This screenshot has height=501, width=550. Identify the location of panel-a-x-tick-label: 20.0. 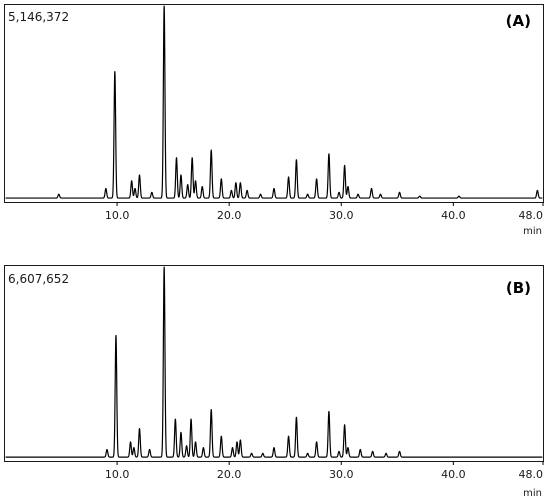
(229, 215).